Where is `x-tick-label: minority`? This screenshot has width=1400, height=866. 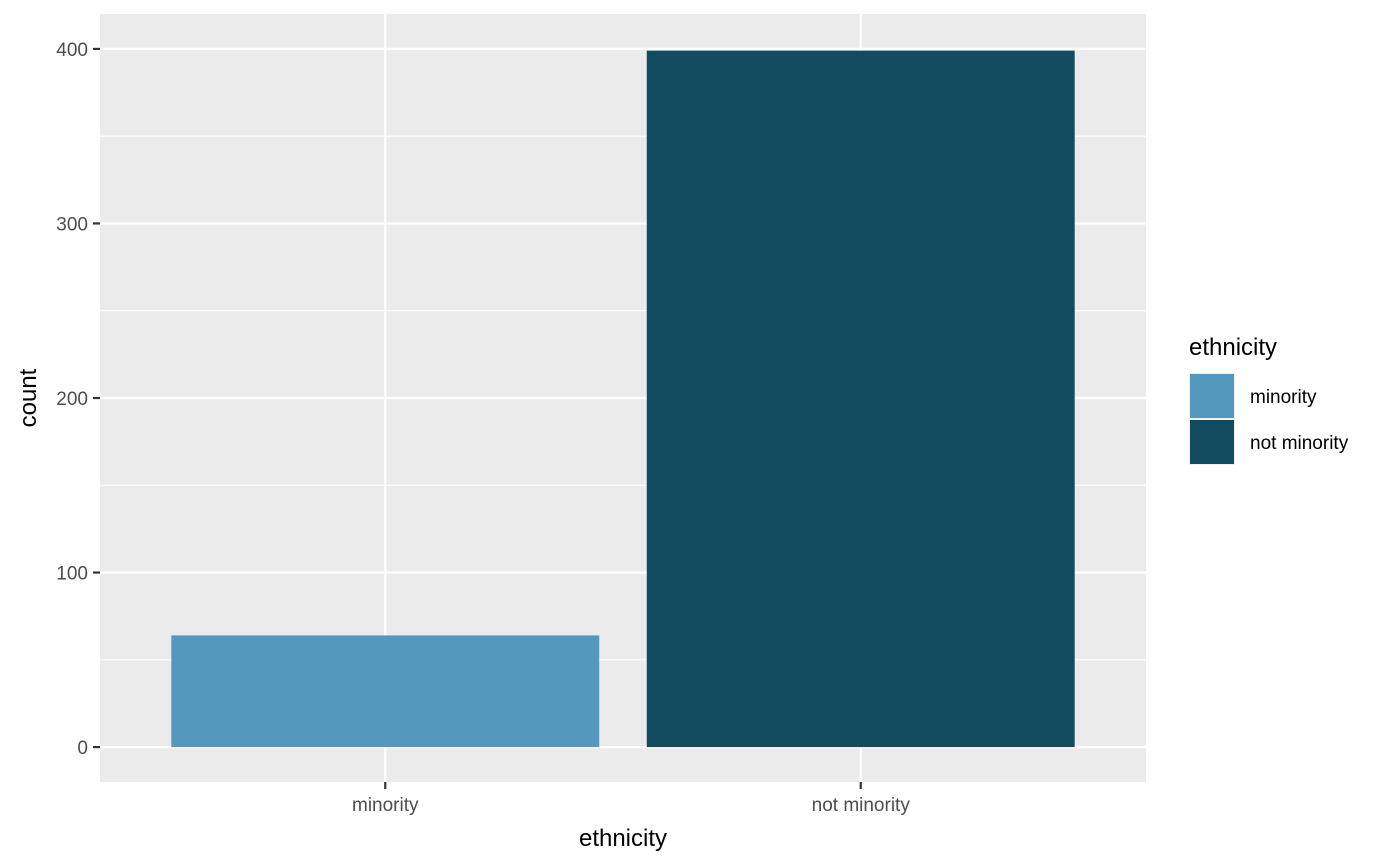 x-tick-label: minority is located at coordinates (385, 805).